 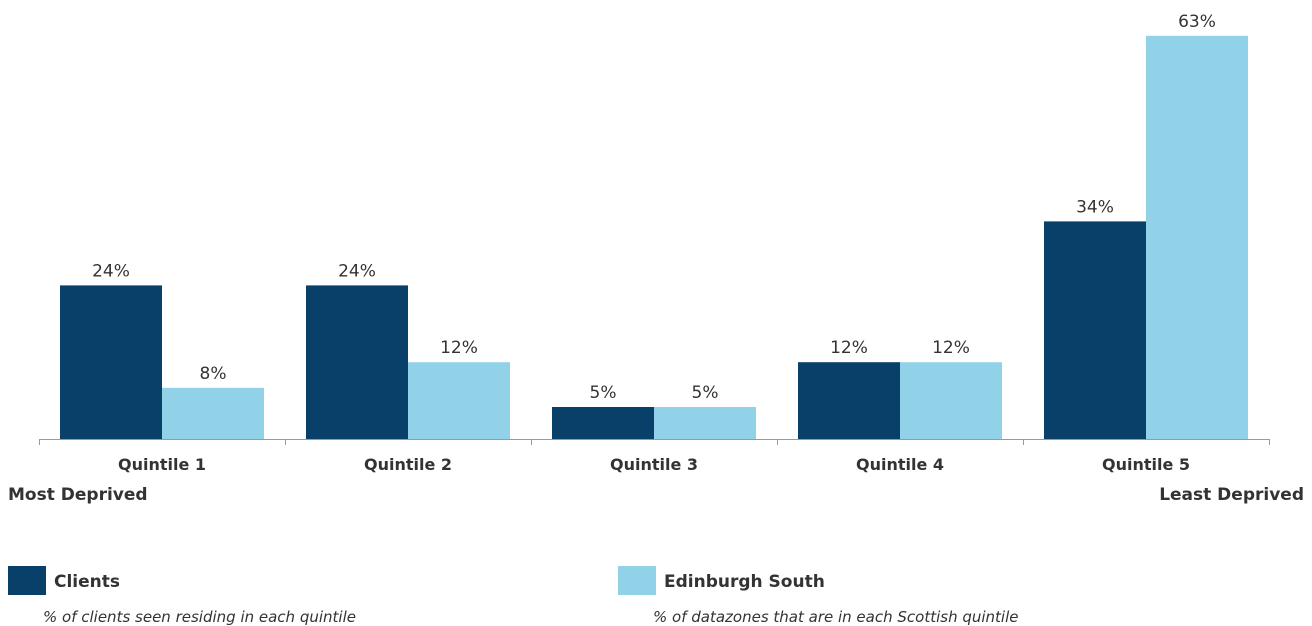 I want to click on category-label-quintile-2: Quintile 2, so click(x=408, y=464).